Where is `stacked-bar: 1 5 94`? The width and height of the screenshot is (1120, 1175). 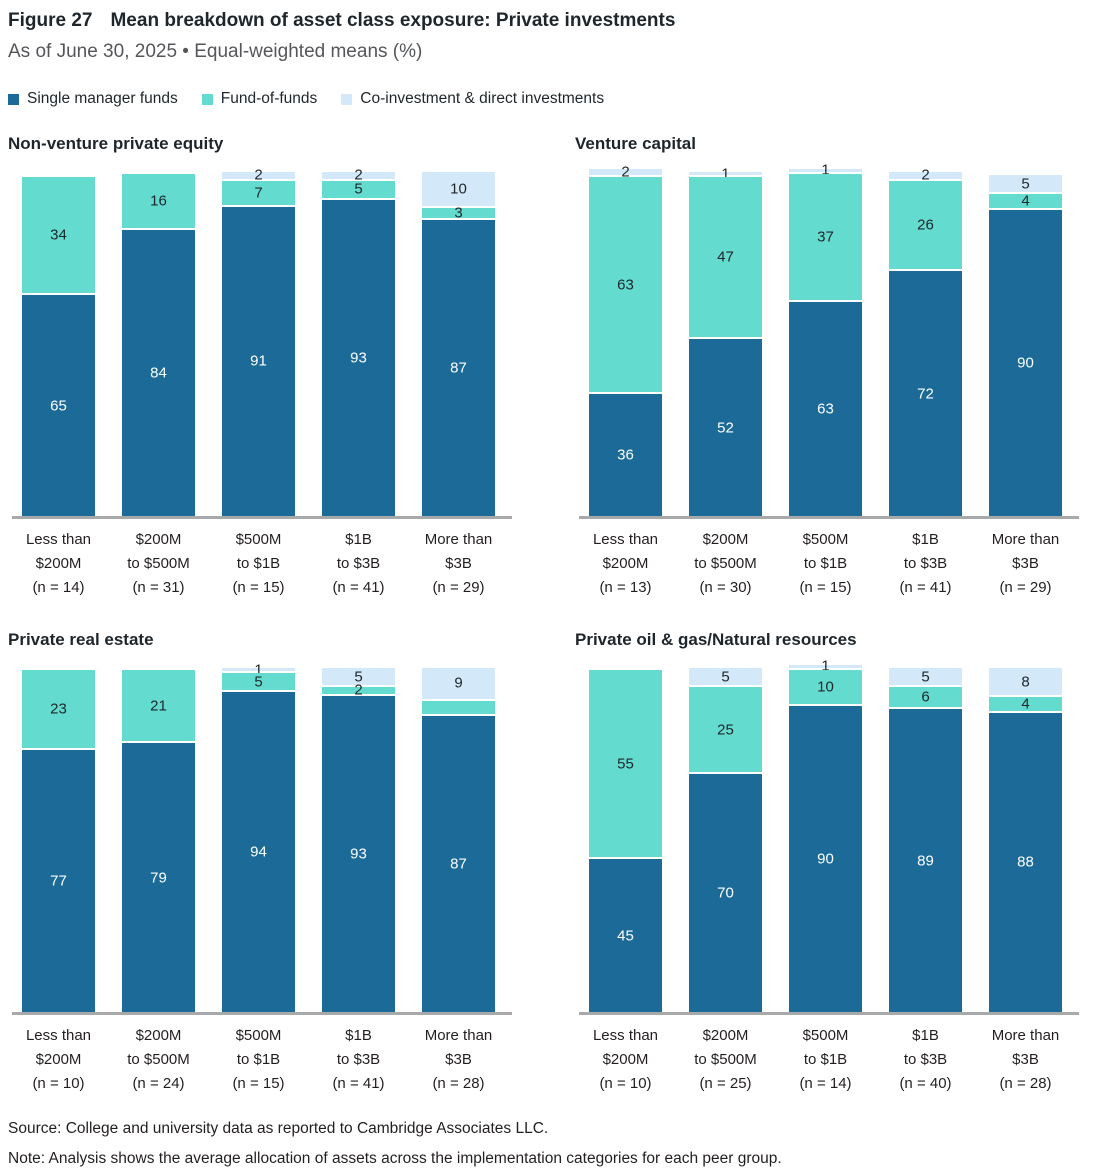
stacked-bar: 1 5 94 is located at coordinates (258, 837).